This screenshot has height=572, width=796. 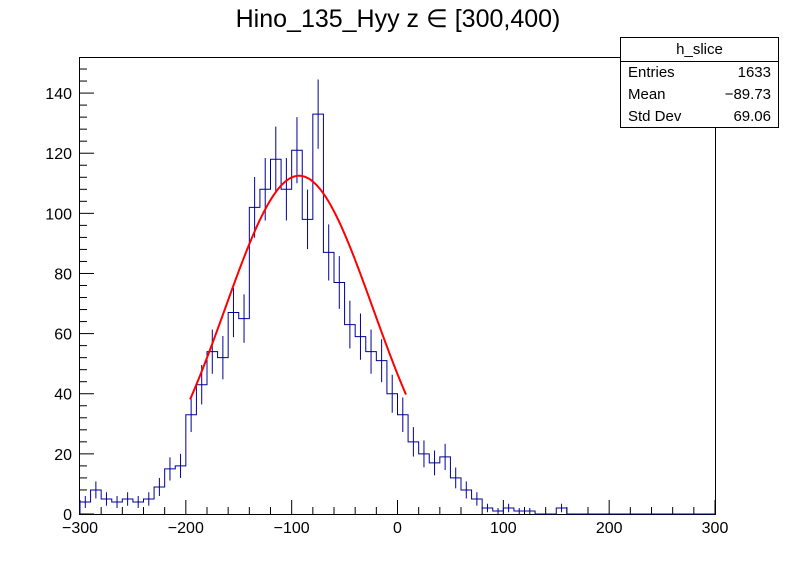 I want to click on stats-value: −89.73, so click(x=747, y=94).